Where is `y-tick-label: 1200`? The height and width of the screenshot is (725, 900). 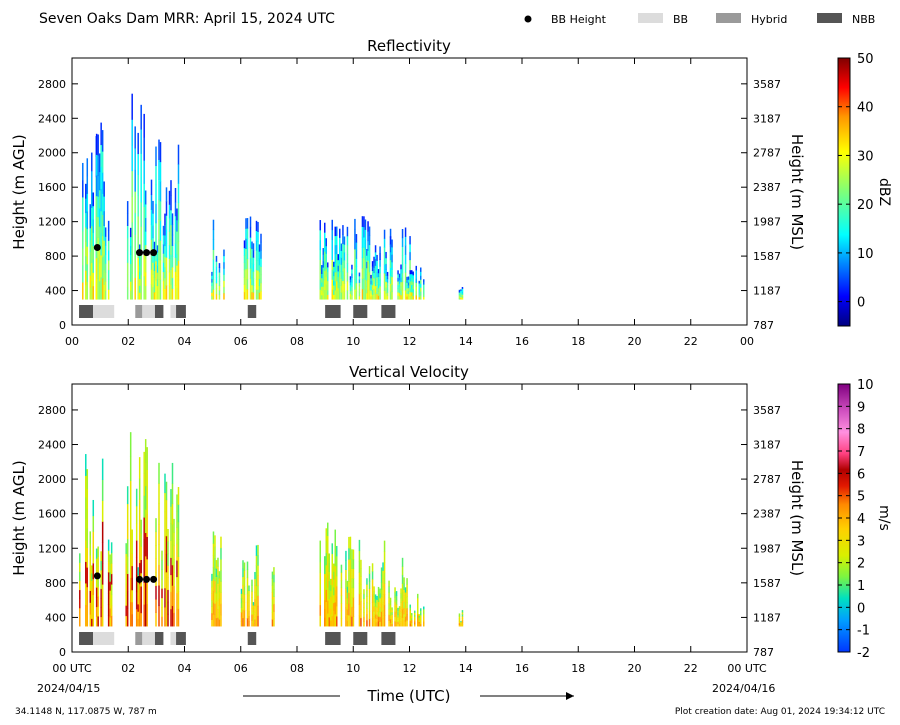
y-tick-label: 1200 is located at coordinates (52, 548).